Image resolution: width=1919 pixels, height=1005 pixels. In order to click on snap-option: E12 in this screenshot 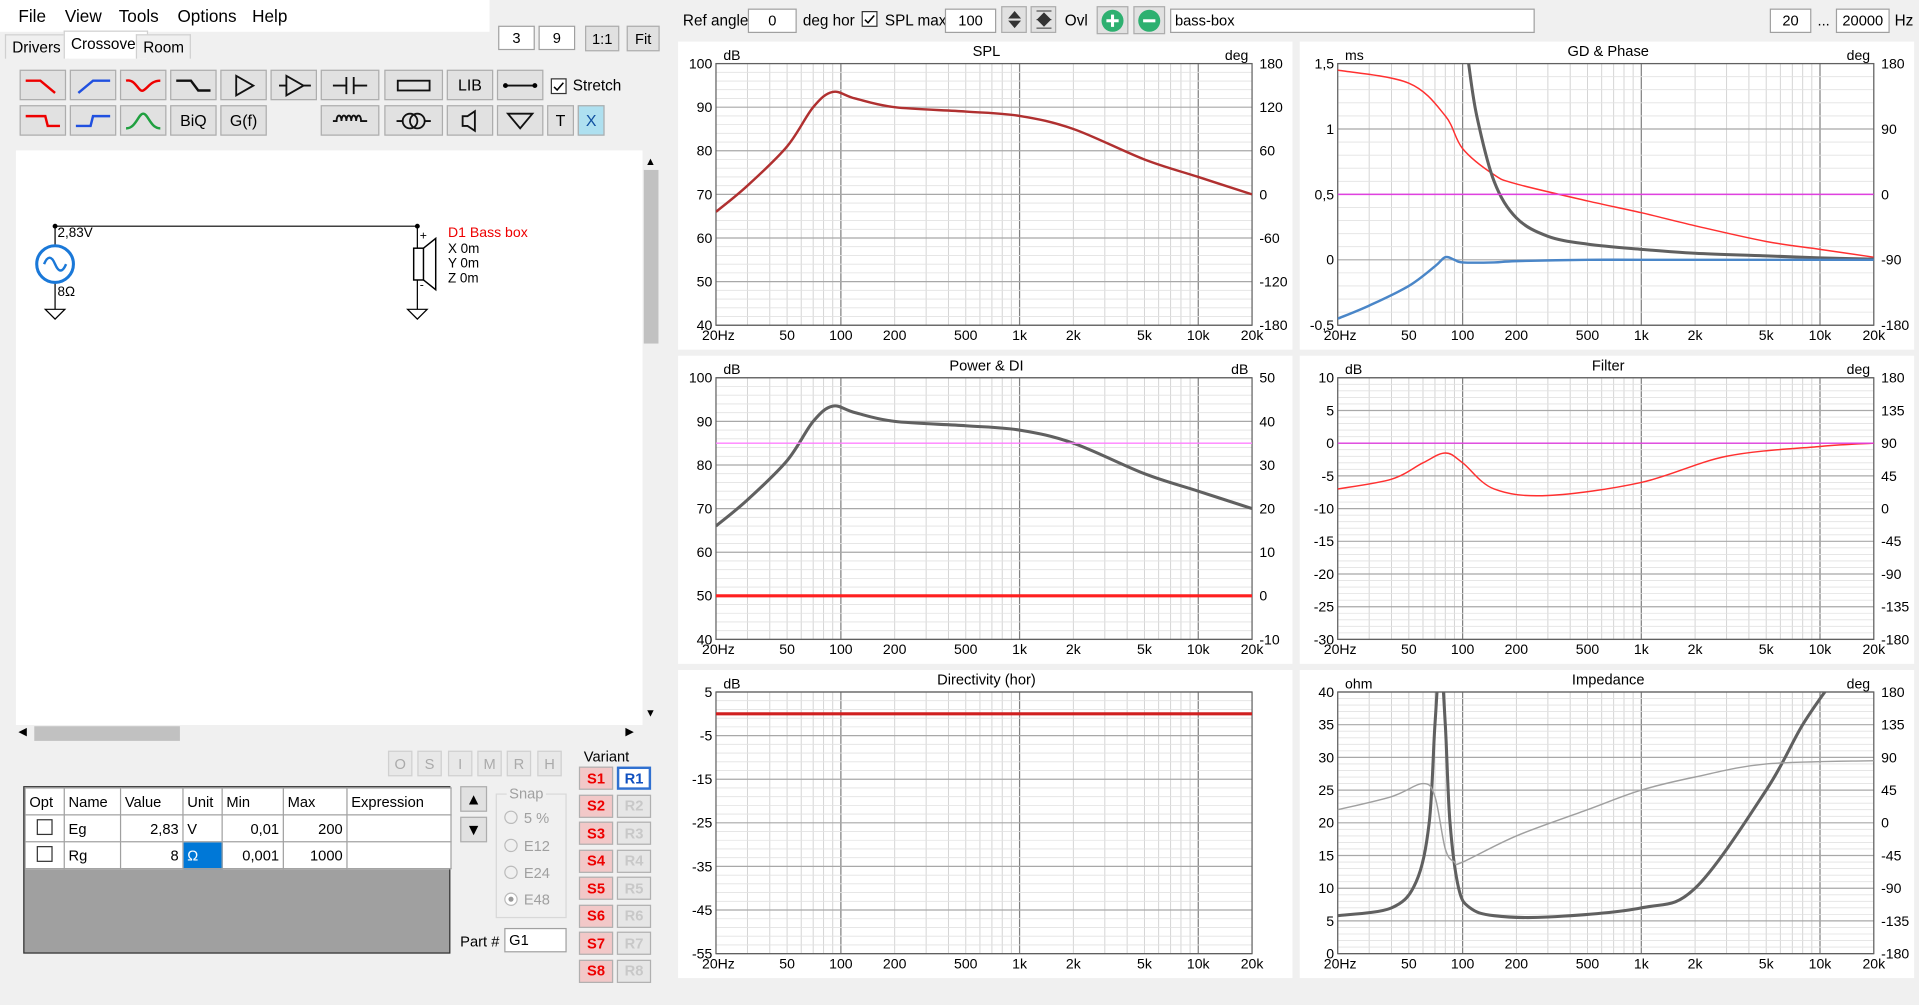, I will do `click(527, 846)`.